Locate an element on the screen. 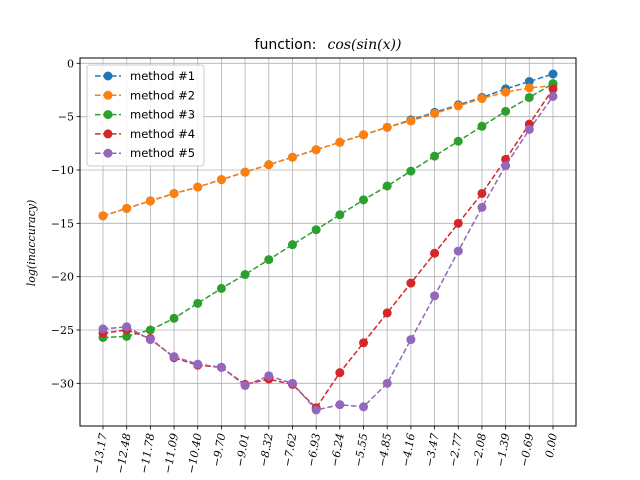 The height and width of the screenshot is (480, 640). x-tick-label: −6.24 is located at coordinates (337, 449).